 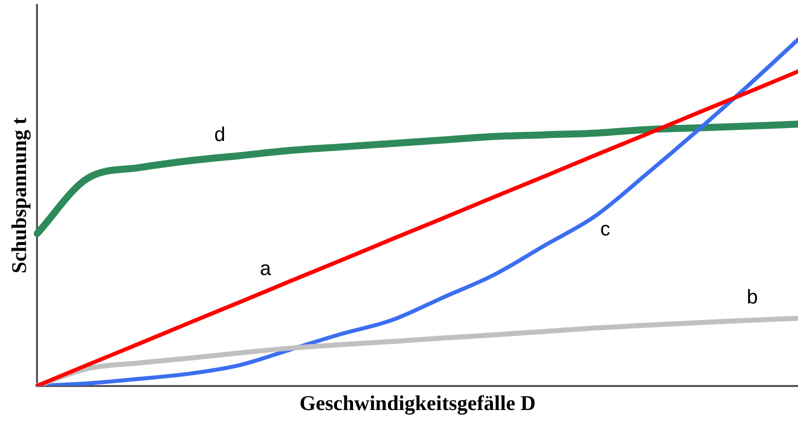 What do you see at coordinates (752, 297) in the screenshot?
I see `series-label: b` at bounding box center [752, 297].